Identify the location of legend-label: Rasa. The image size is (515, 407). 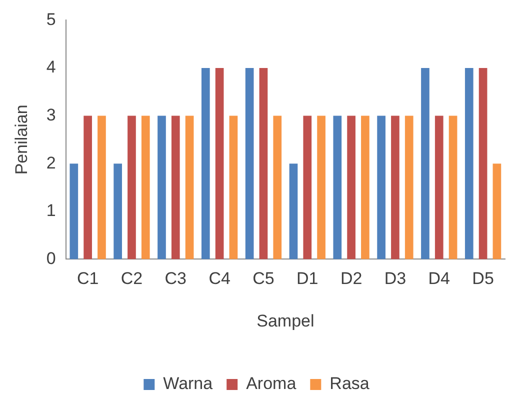
(350, 384).